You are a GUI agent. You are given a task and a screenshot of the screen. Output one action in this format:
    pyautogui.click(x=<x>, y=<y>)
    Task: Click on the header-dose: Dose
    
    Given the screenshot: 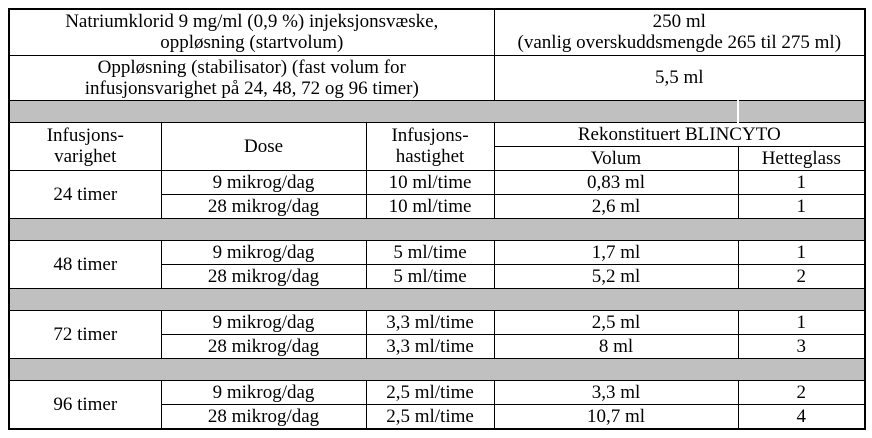 What is the action you would take?
    pyautogui.click(x=263, y=146)
    